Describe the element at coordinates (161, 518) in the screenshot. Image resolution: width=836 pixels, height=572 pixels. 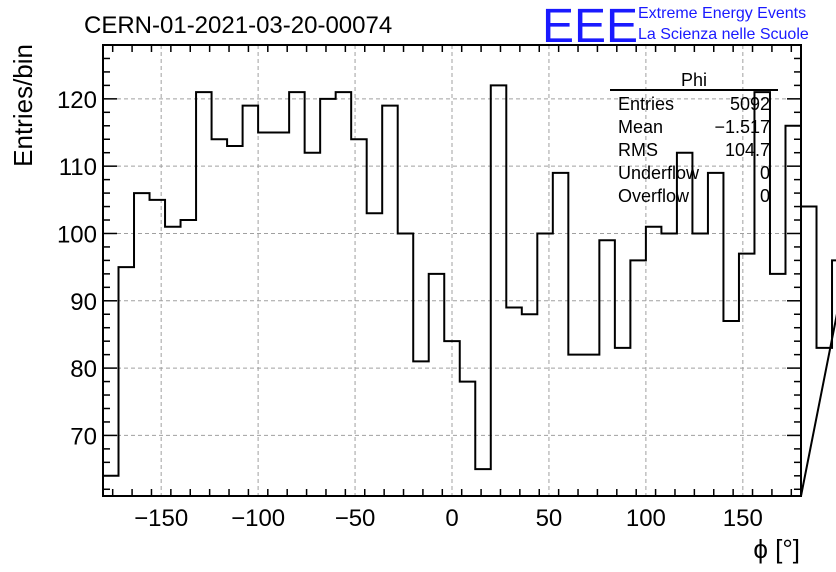
I see `x-tick-label: −150` at that location.